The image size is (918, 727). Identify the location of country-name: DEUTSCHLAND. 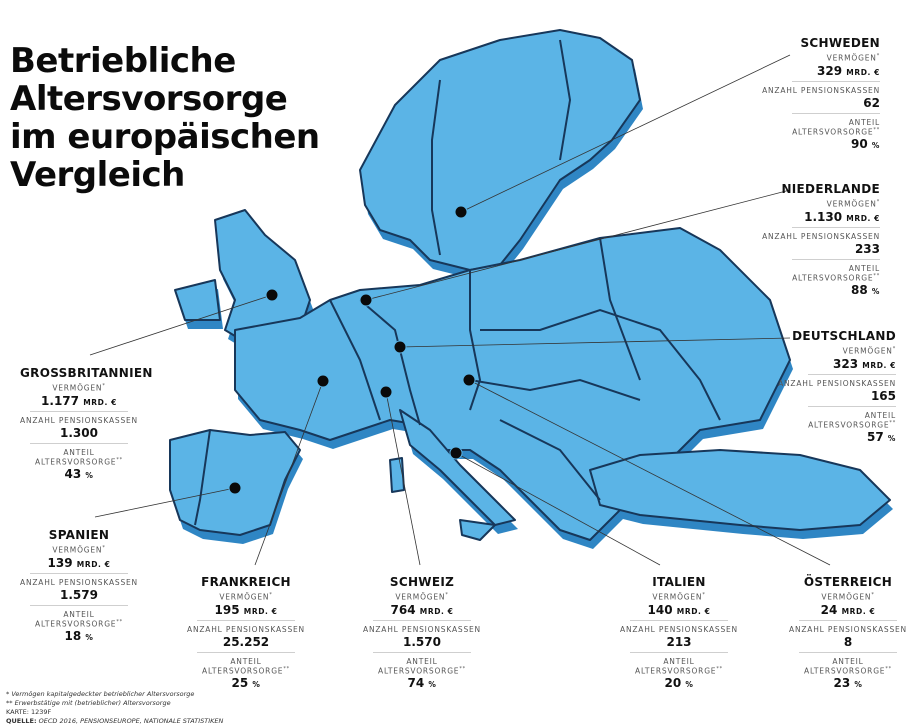
(844, 336).